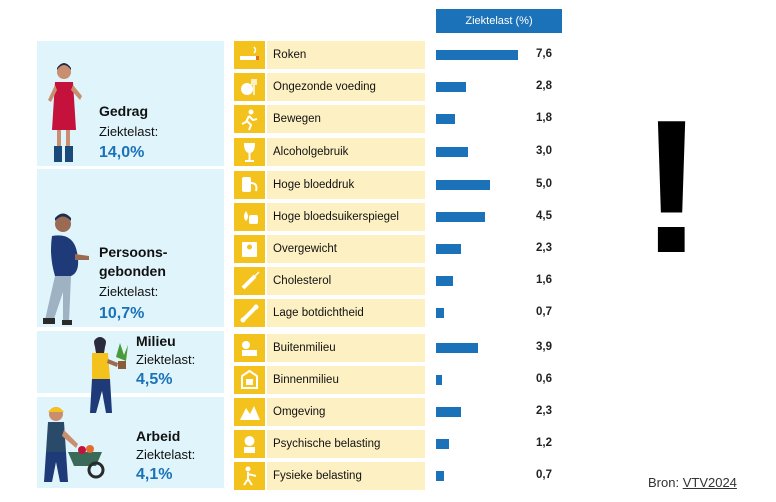 This screenshot has width=776, height=502. Describe the element at coordinates (249, 476) in the screenshot. I see `physical-load-icon` at that location.